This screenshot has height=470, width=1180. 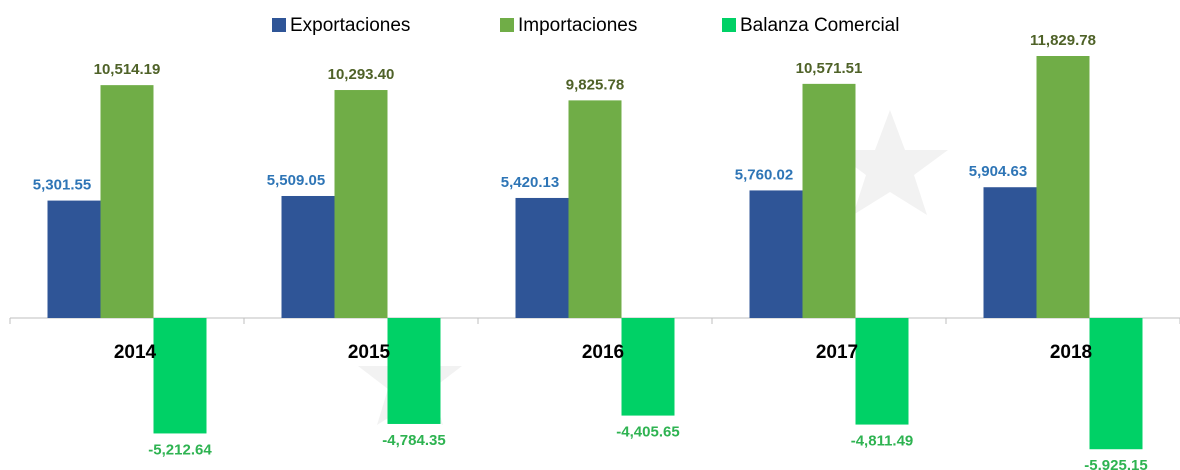 What do you see at coordinates (127, 69) in the screenshot?
I see `value-label: 10,514.19` at bounding box center [127, 69].